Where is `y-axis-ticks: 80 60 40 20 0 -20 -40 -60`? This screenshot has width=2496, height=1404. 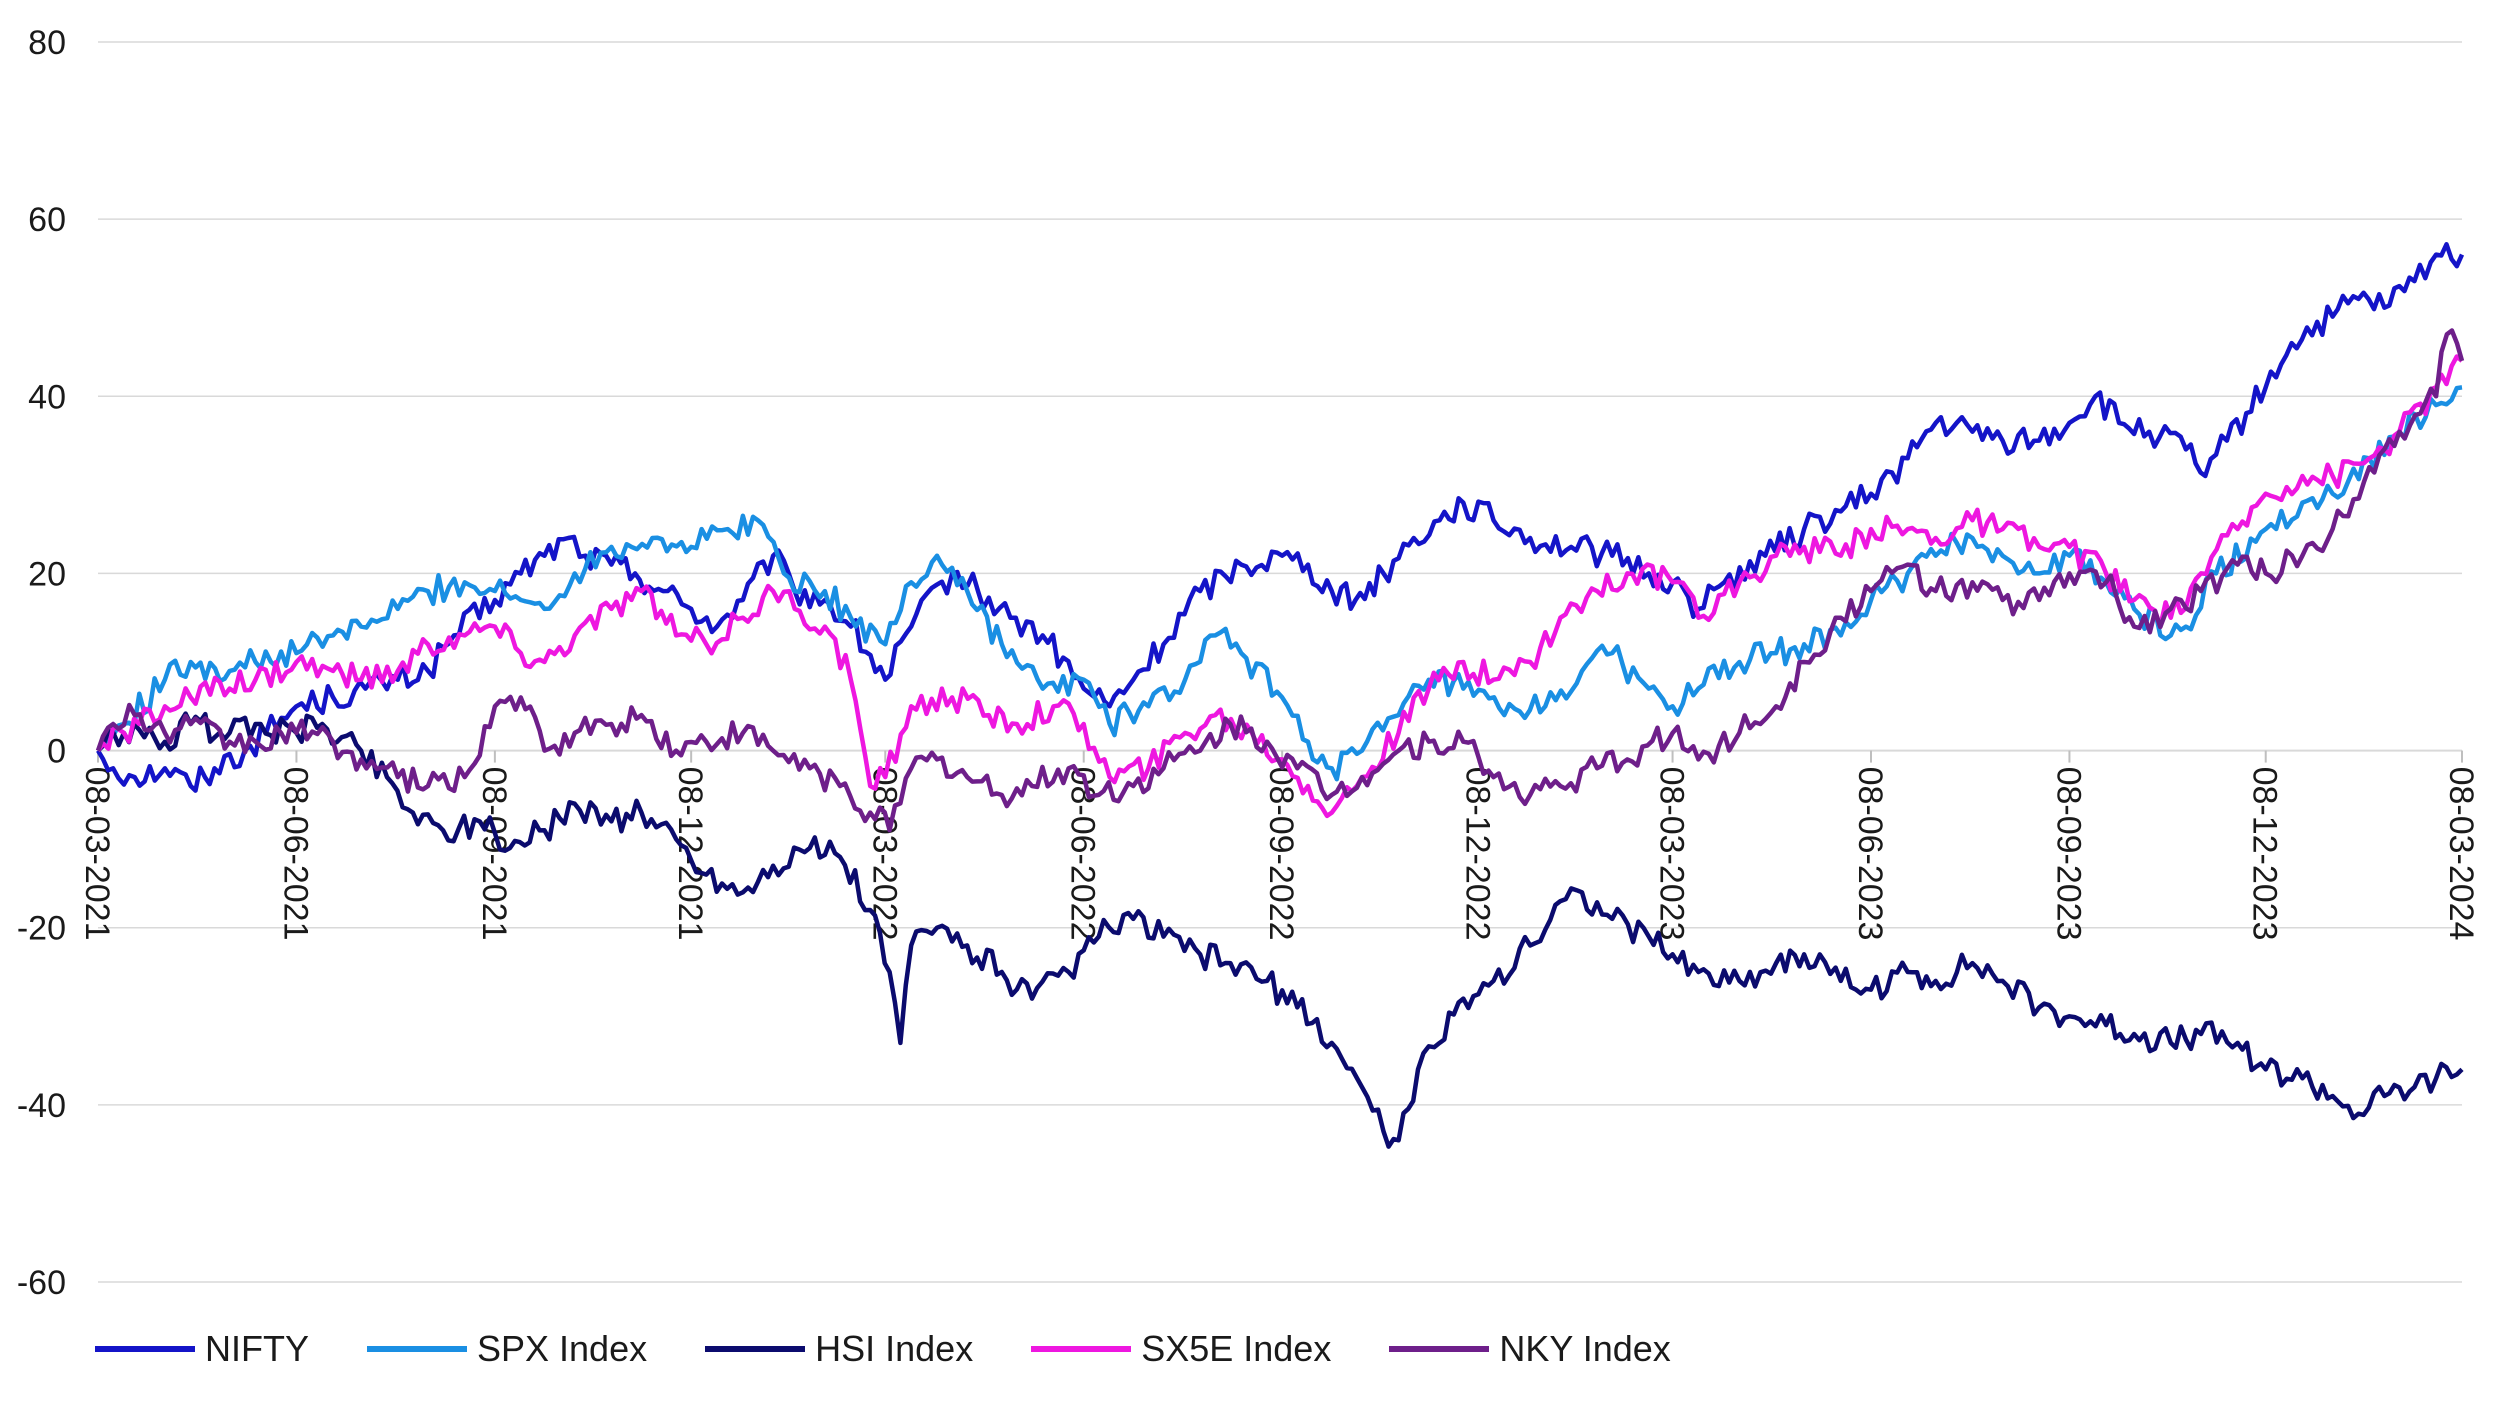 y-axis-ticks: 80 60 40 20 0 -20 -40 -60 is located at coordinates (41, 663).